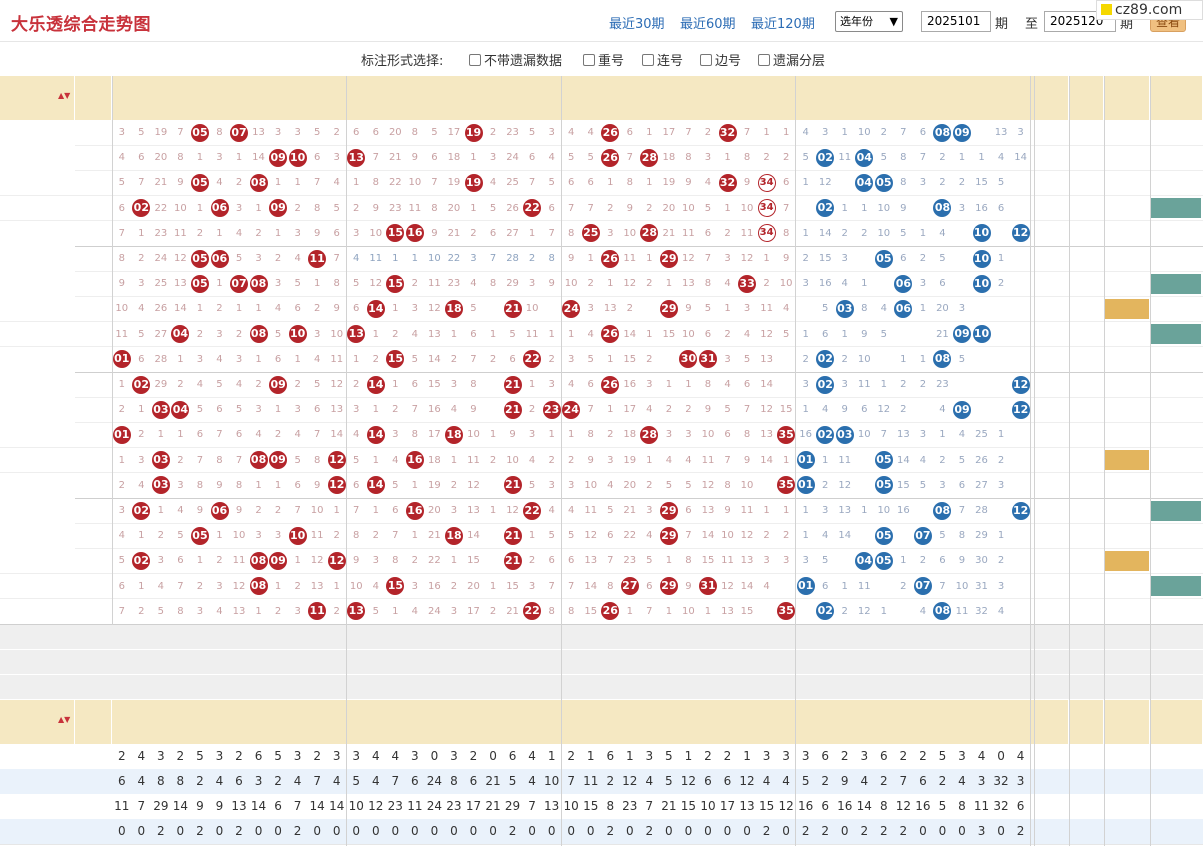 The height and width of the screenshot is (846, 1203). Describe the element at coordinates (414, 233) in the screenshot. I see `front-ball: 16` at that location.